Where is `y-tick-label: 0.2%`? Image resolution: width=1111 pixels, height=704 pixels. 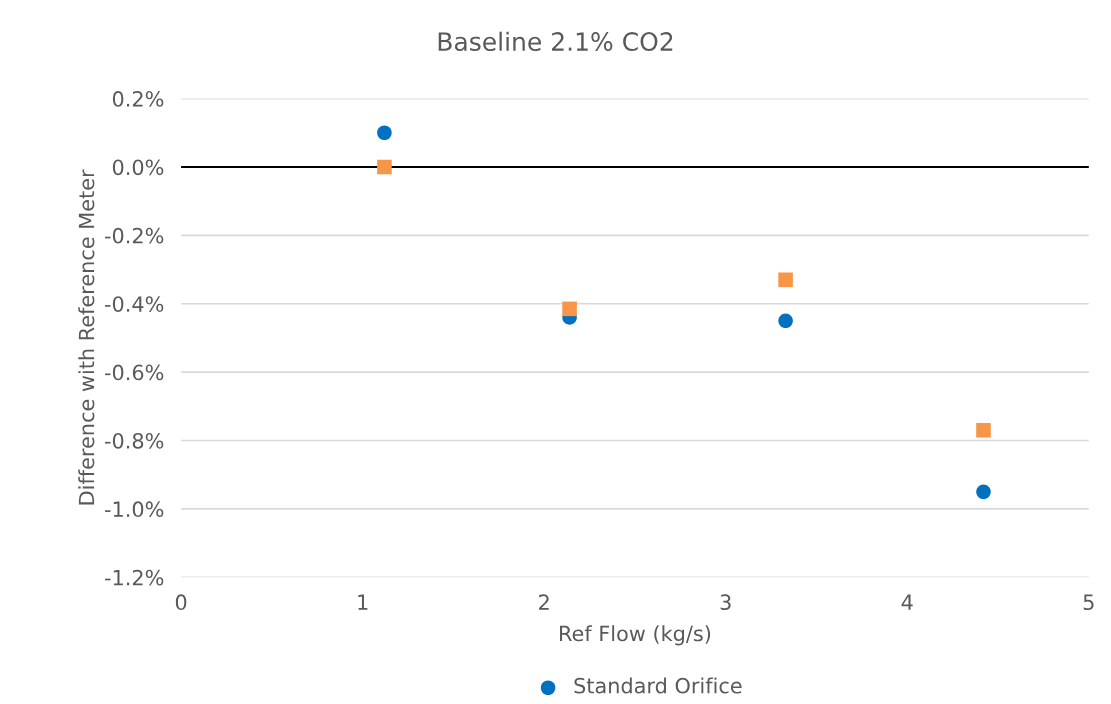 y-tick-label: 0.2% is located at coordinates (138, 99).